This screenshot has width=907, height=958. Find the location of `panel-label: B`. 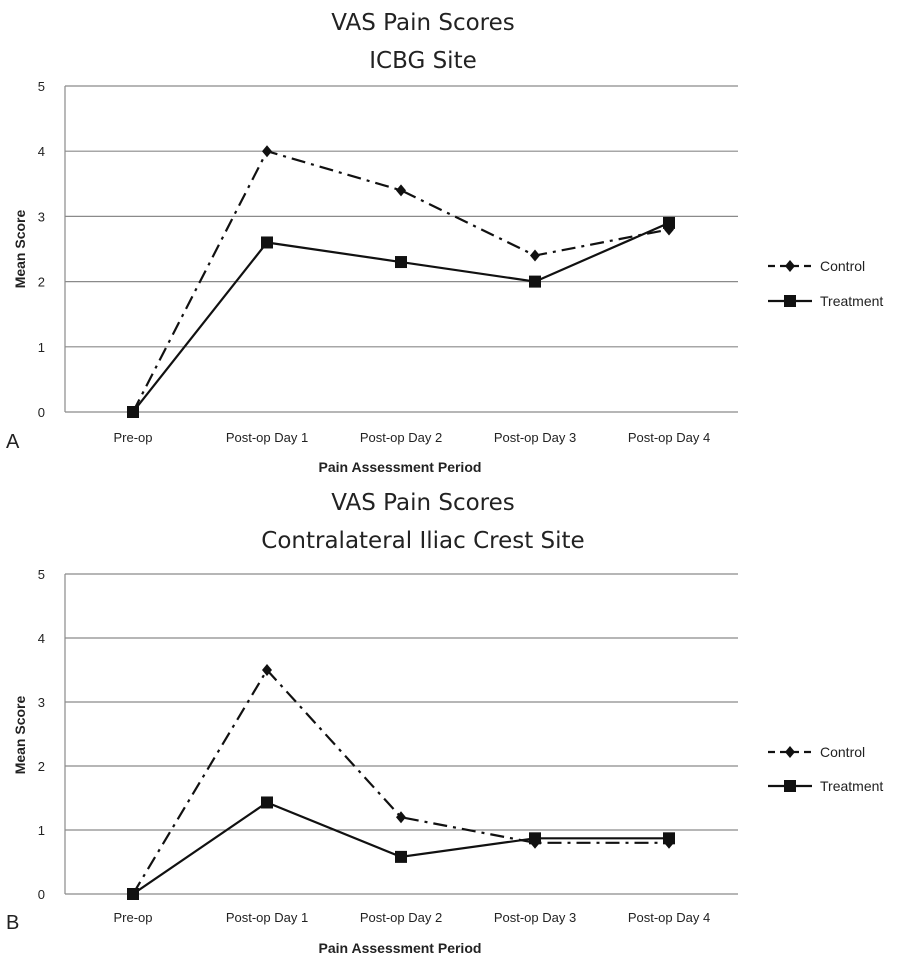

panel-label: B is located at coordinates (12, 923).